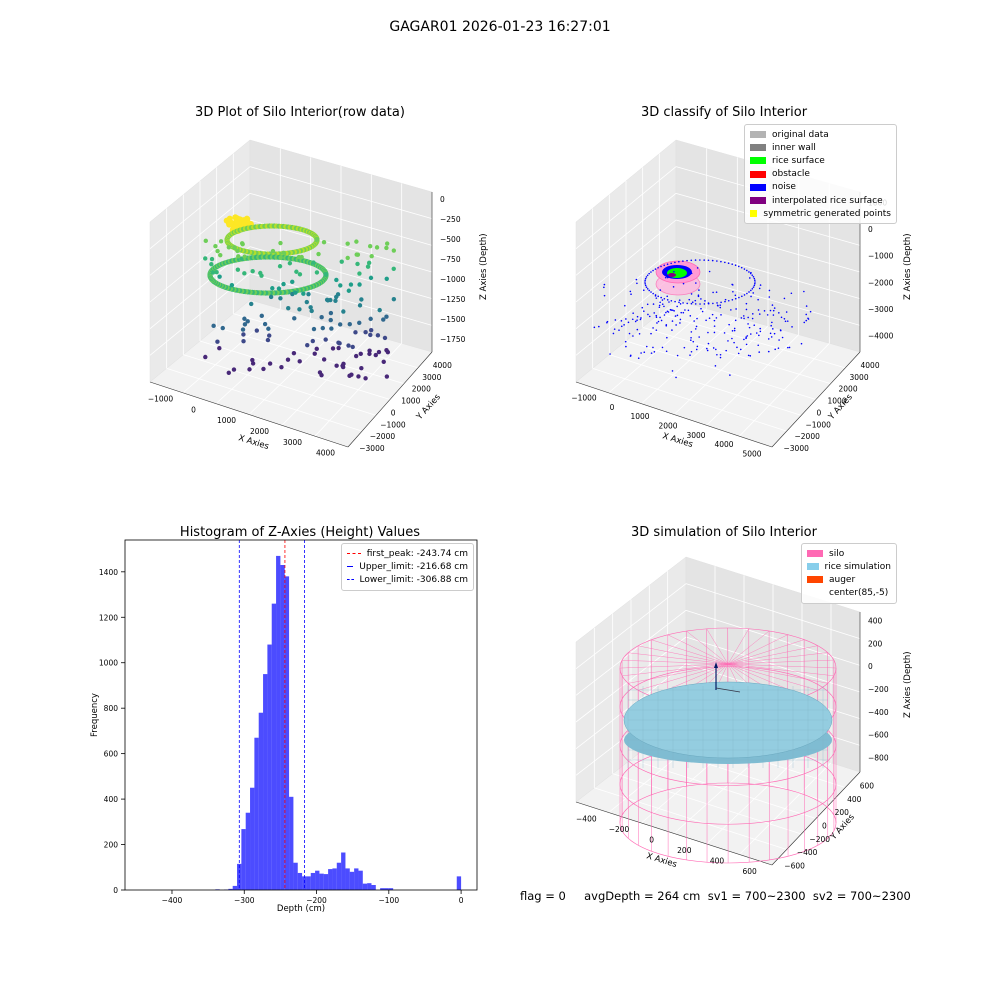 This screenshot has height=1000, width=1000. Describe the element at coordinates (723, 444) in the screenshot. I see `x-tick-label: 4000` at that location.